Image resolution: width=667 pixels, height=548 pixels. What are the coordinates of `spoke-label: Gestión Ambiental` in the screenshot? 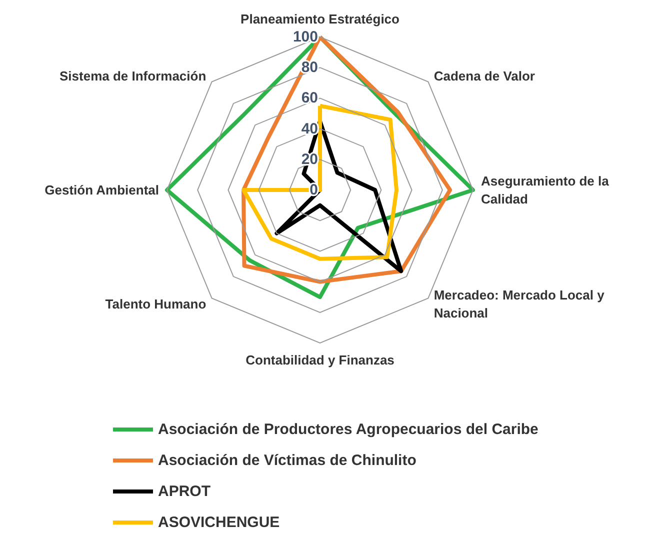 It's located at (101, 190).